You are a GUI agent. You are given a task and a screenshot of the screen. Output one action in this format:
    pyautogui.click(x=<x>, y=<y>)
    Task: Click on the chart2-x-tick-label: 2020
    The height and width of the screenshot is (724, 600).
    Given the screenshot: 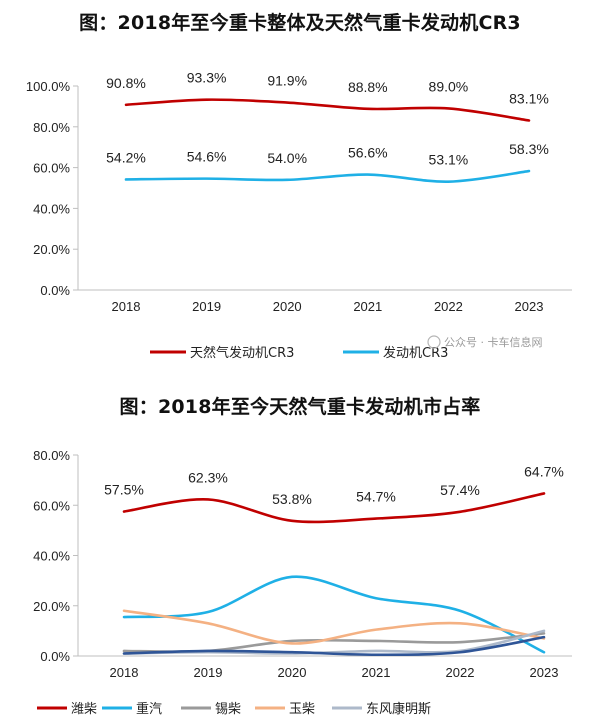 What is the action you would take?
    pyautogui.click(x=292, y=672)
    